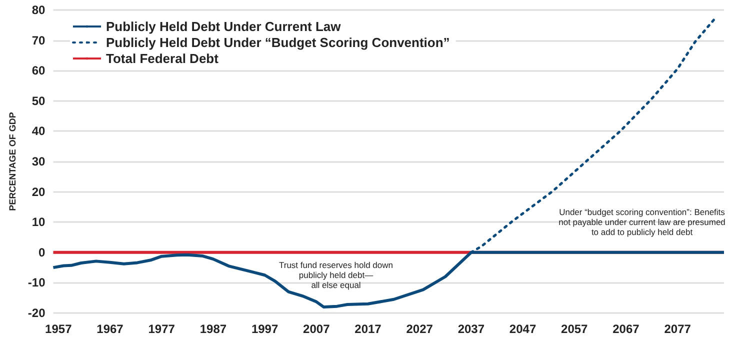 The height and width of the screenshot is (344, 740). Describe the element at coordinates (522, 329) in the screenshot. I see `x-tick-label: 2047` at that location.